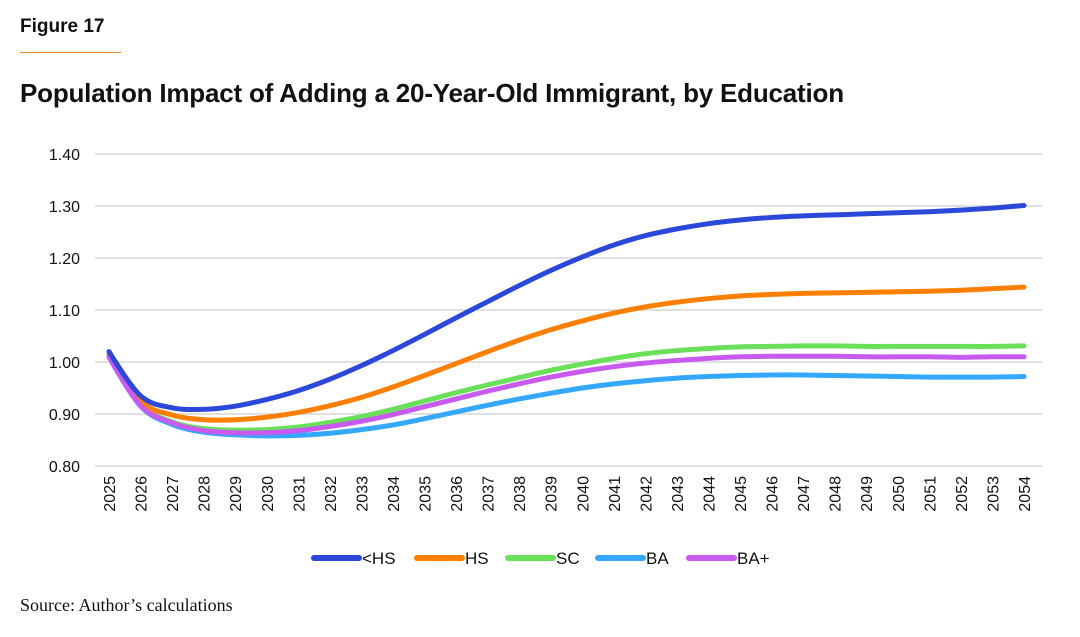  I want to click on series-line-ba-plus, so click(566, 394).